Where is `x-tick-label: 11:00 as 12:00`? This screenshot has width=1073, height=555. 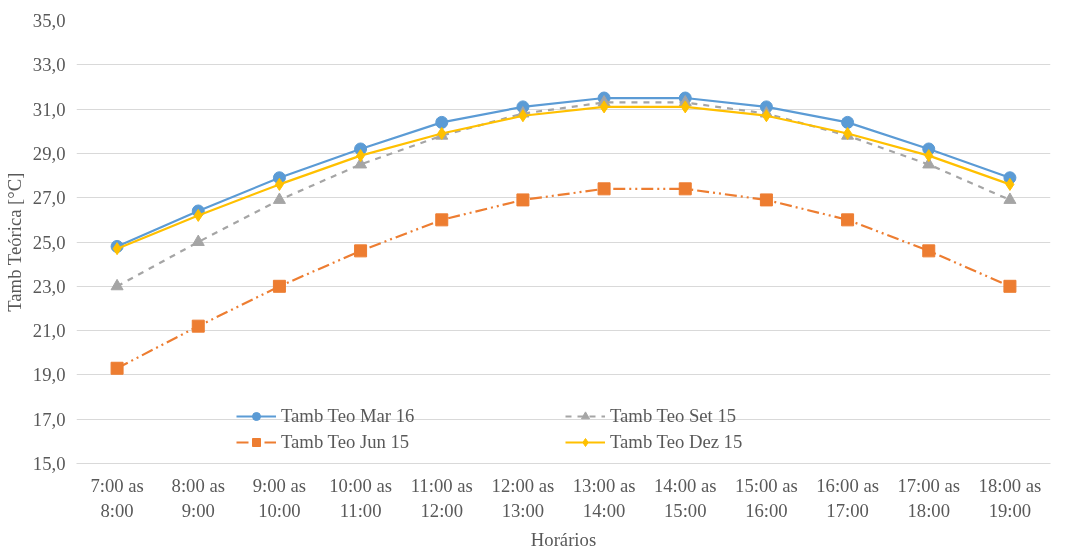
x-tick-label: 11:00 as 12:00 is located at coordinates (441, 497).